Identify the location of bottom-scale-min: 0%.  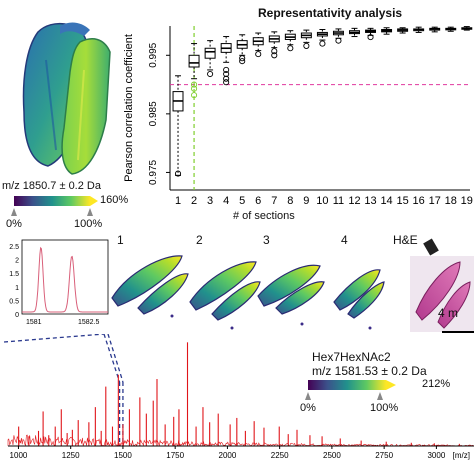
(308, 408).